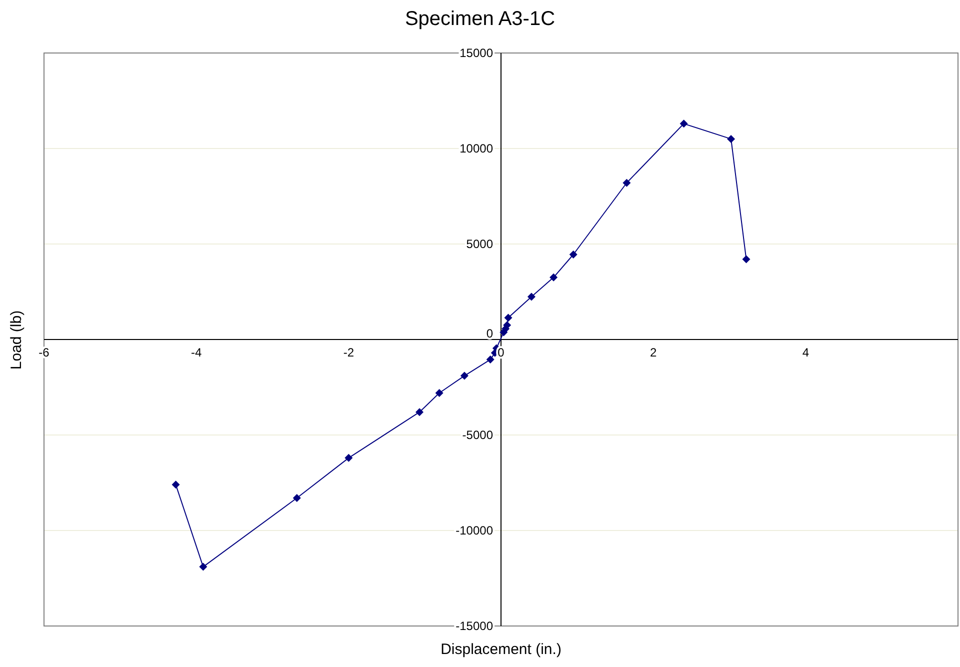 This screenshot has height=667, width=960. What do you see at coordinates (196, 353) in the screenshot?
I see `x-tick-label: -4` at bounding box center [196, 353].